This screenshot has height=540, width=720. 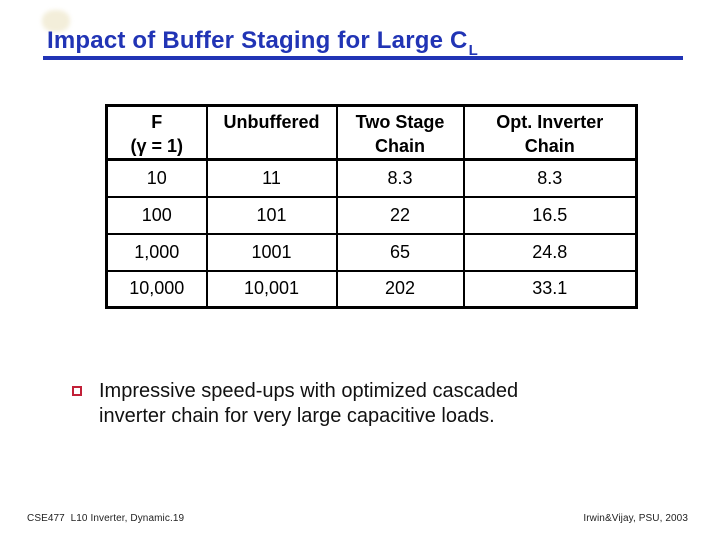 I want to click on col-header-f-line2: (γ = 1), so click(x=157, y=146).